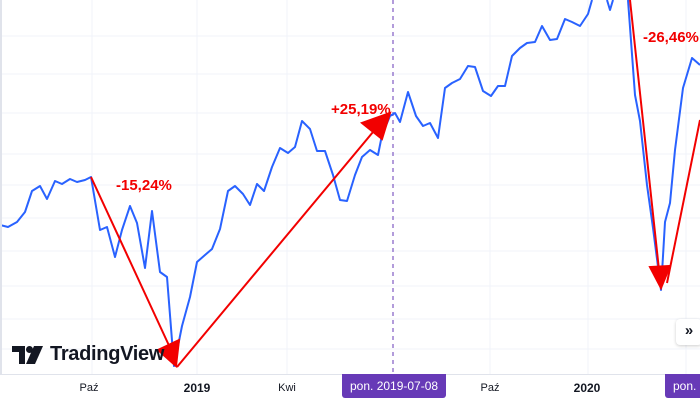  I want to click on arrow-rise2, so click(683, 201).